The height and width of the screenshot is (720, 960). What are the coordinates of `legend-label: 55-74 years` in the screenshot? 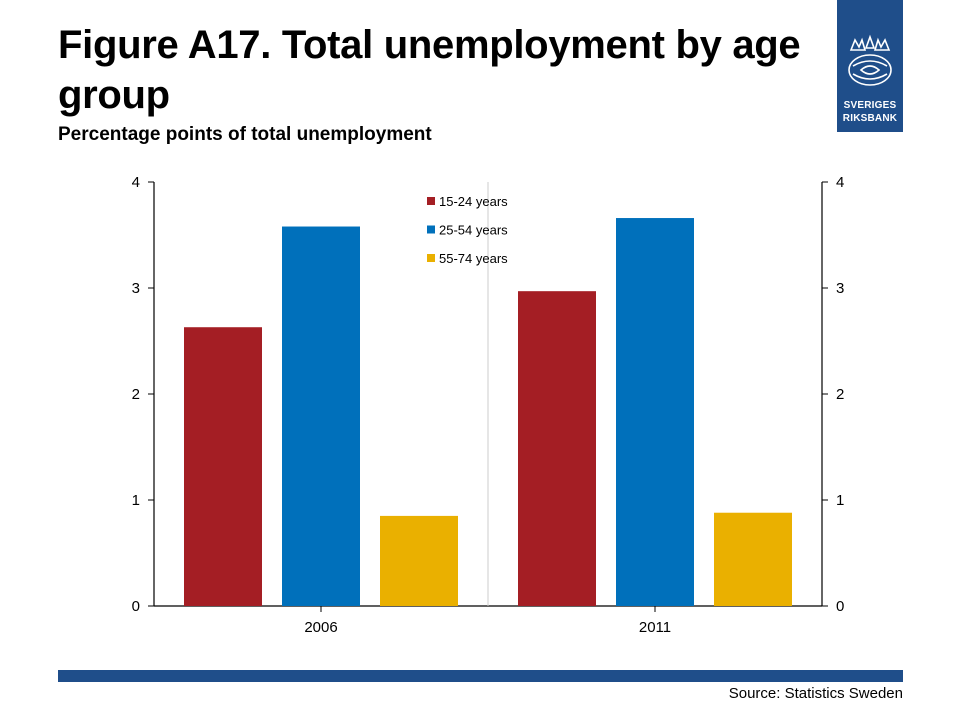 It's located at (473, 258).